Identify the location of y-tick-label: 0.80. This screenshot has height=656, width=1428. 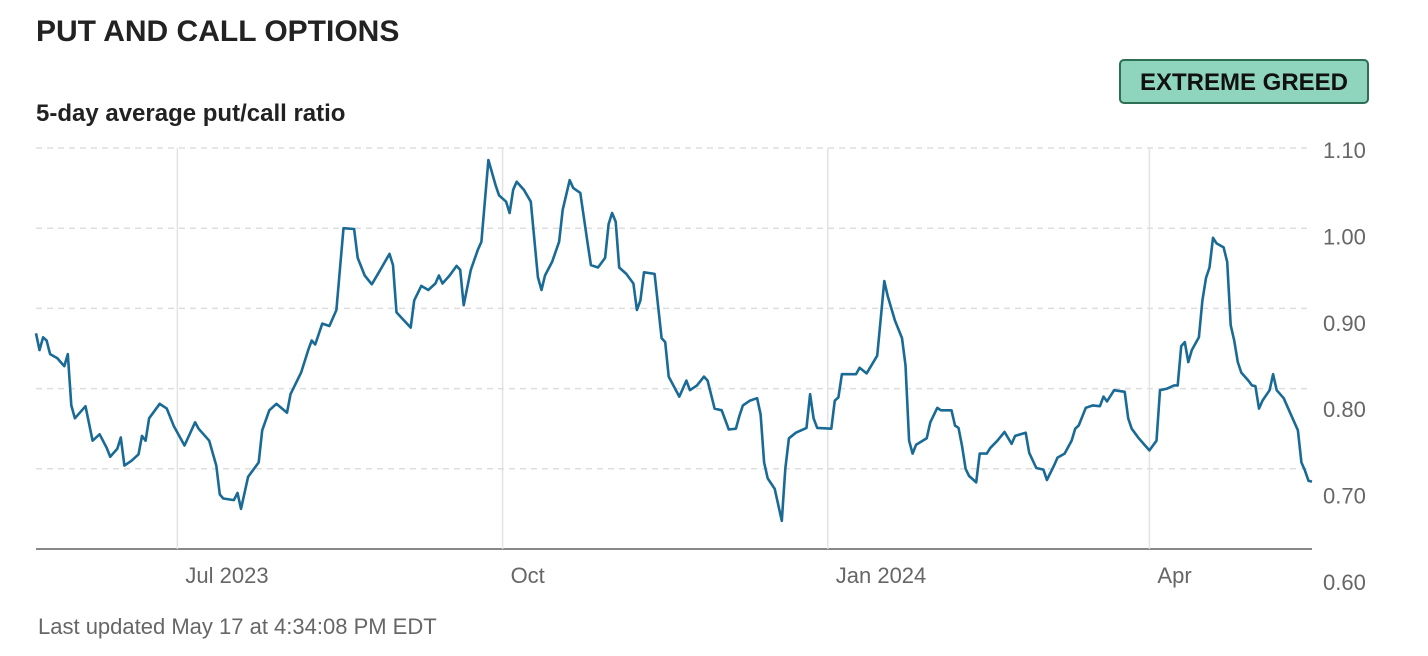
(1344, 409).